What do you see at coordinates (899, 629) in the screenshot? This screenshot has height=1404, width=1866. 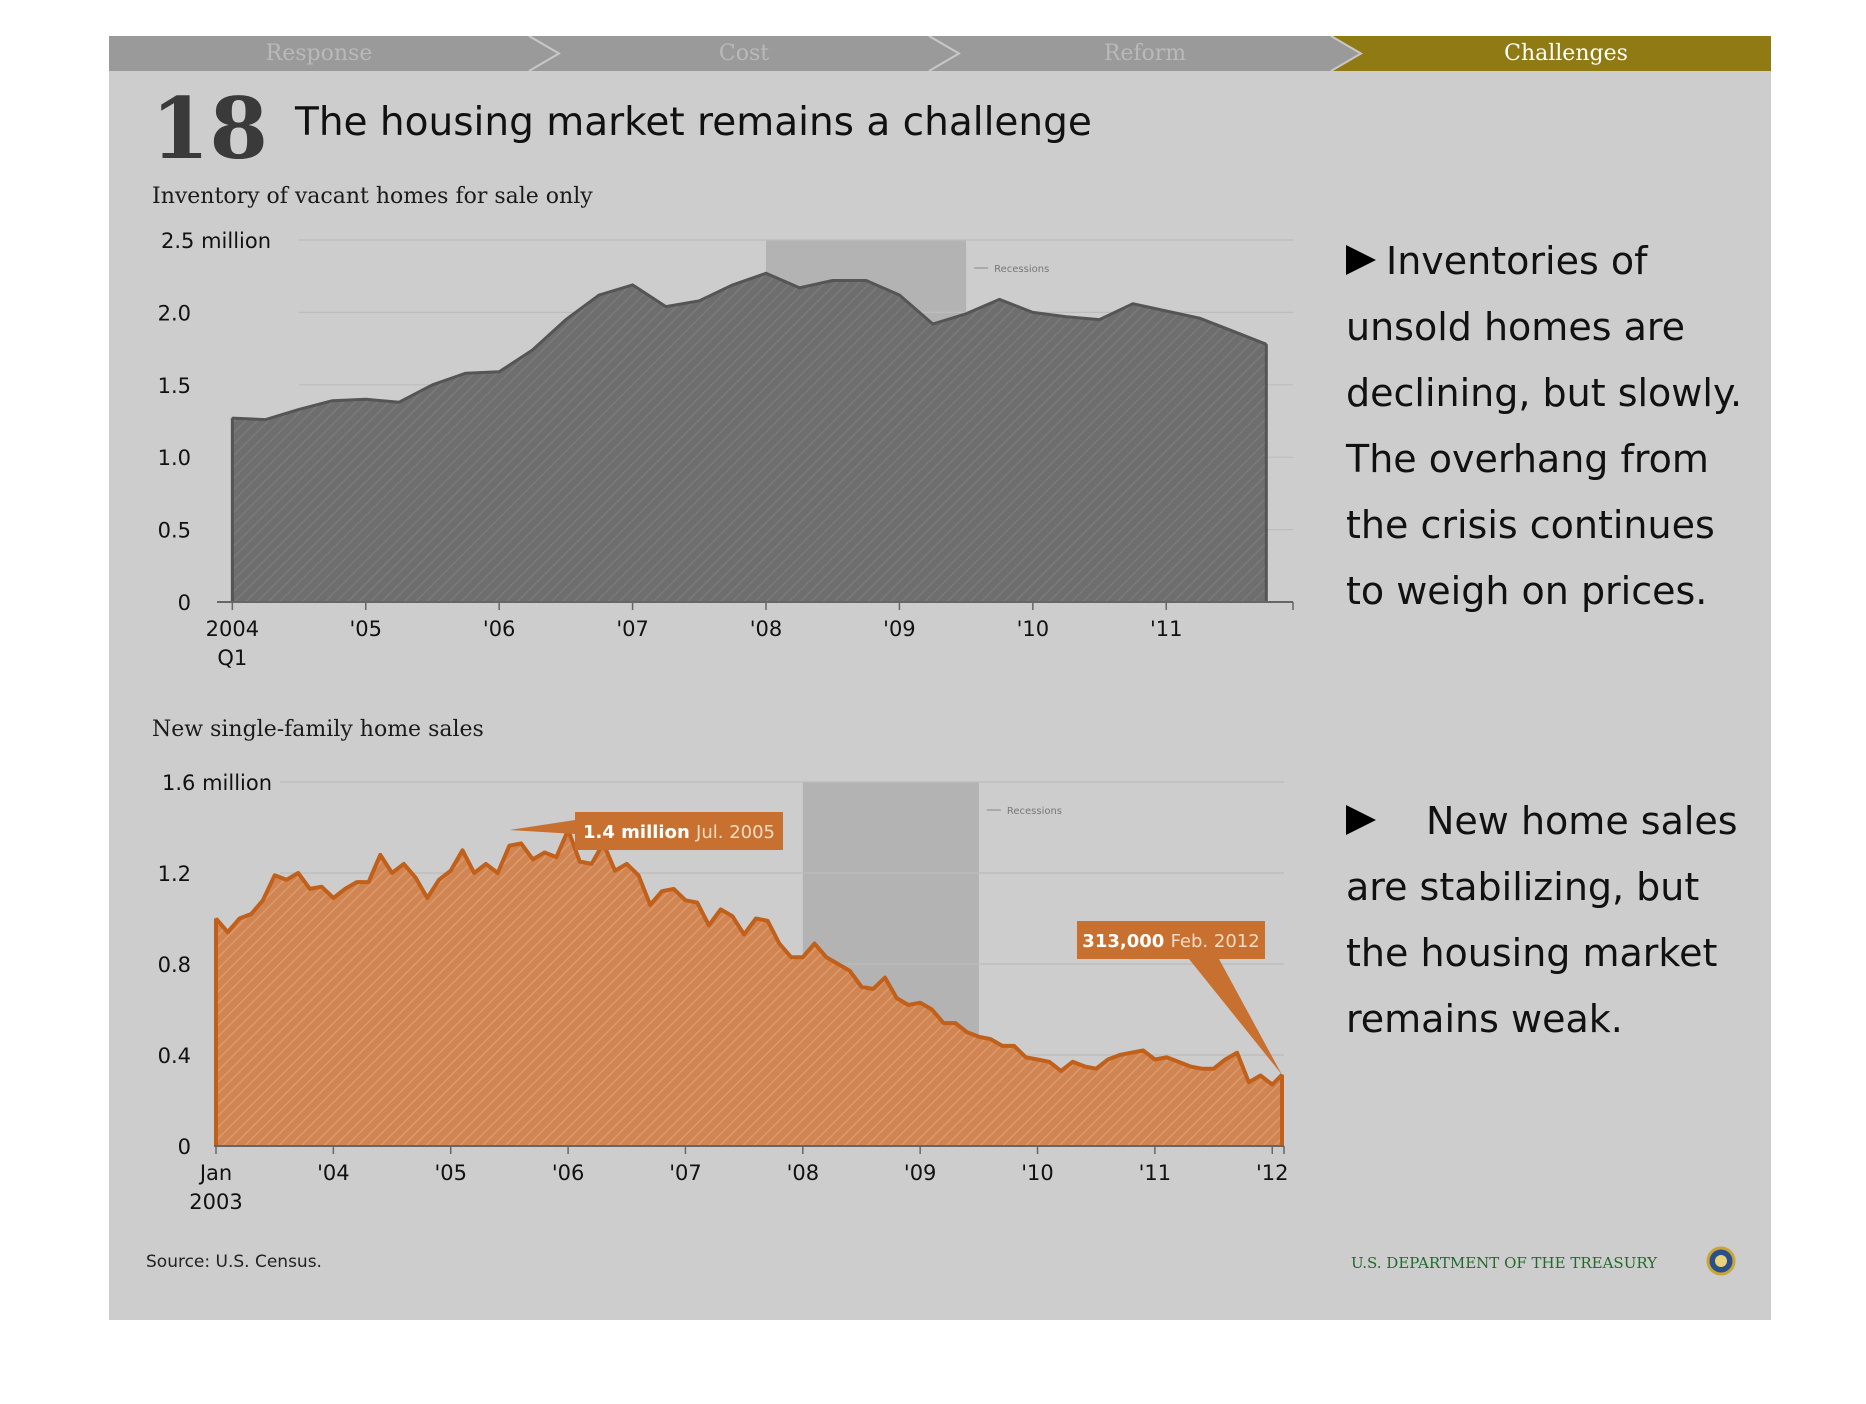 I see `x-tick-label: '09` at bounding box center [899, 629].